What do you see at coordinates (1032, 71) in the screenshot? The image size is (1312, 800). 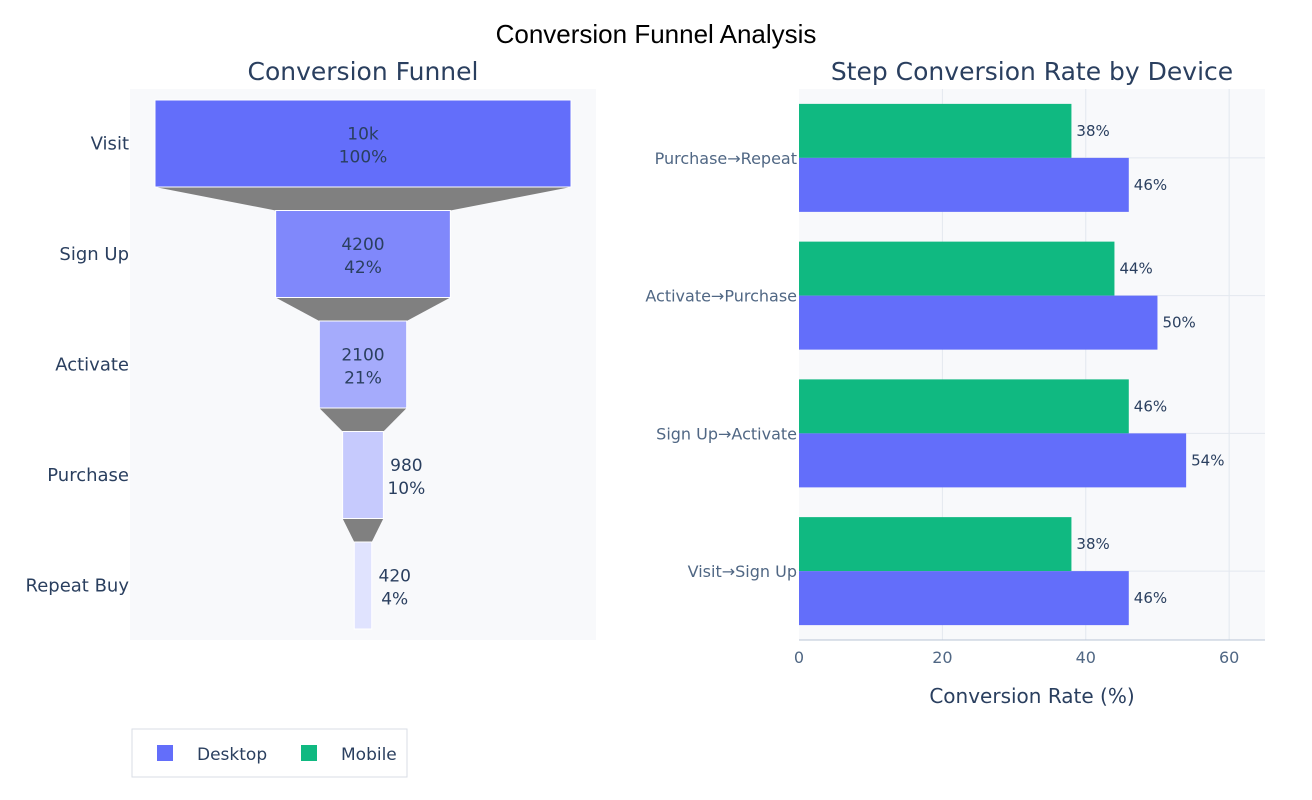 I see `bar-chart-title: Step Conversion Rate by Device` at bounding box center [1032, 71].